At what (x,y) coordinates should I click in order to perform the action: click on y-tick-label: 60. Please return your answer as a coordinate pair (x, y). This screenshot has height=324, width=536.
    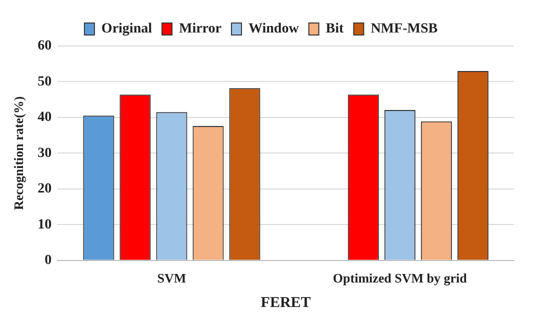
    Looking at the image, I should click on (45, 46).